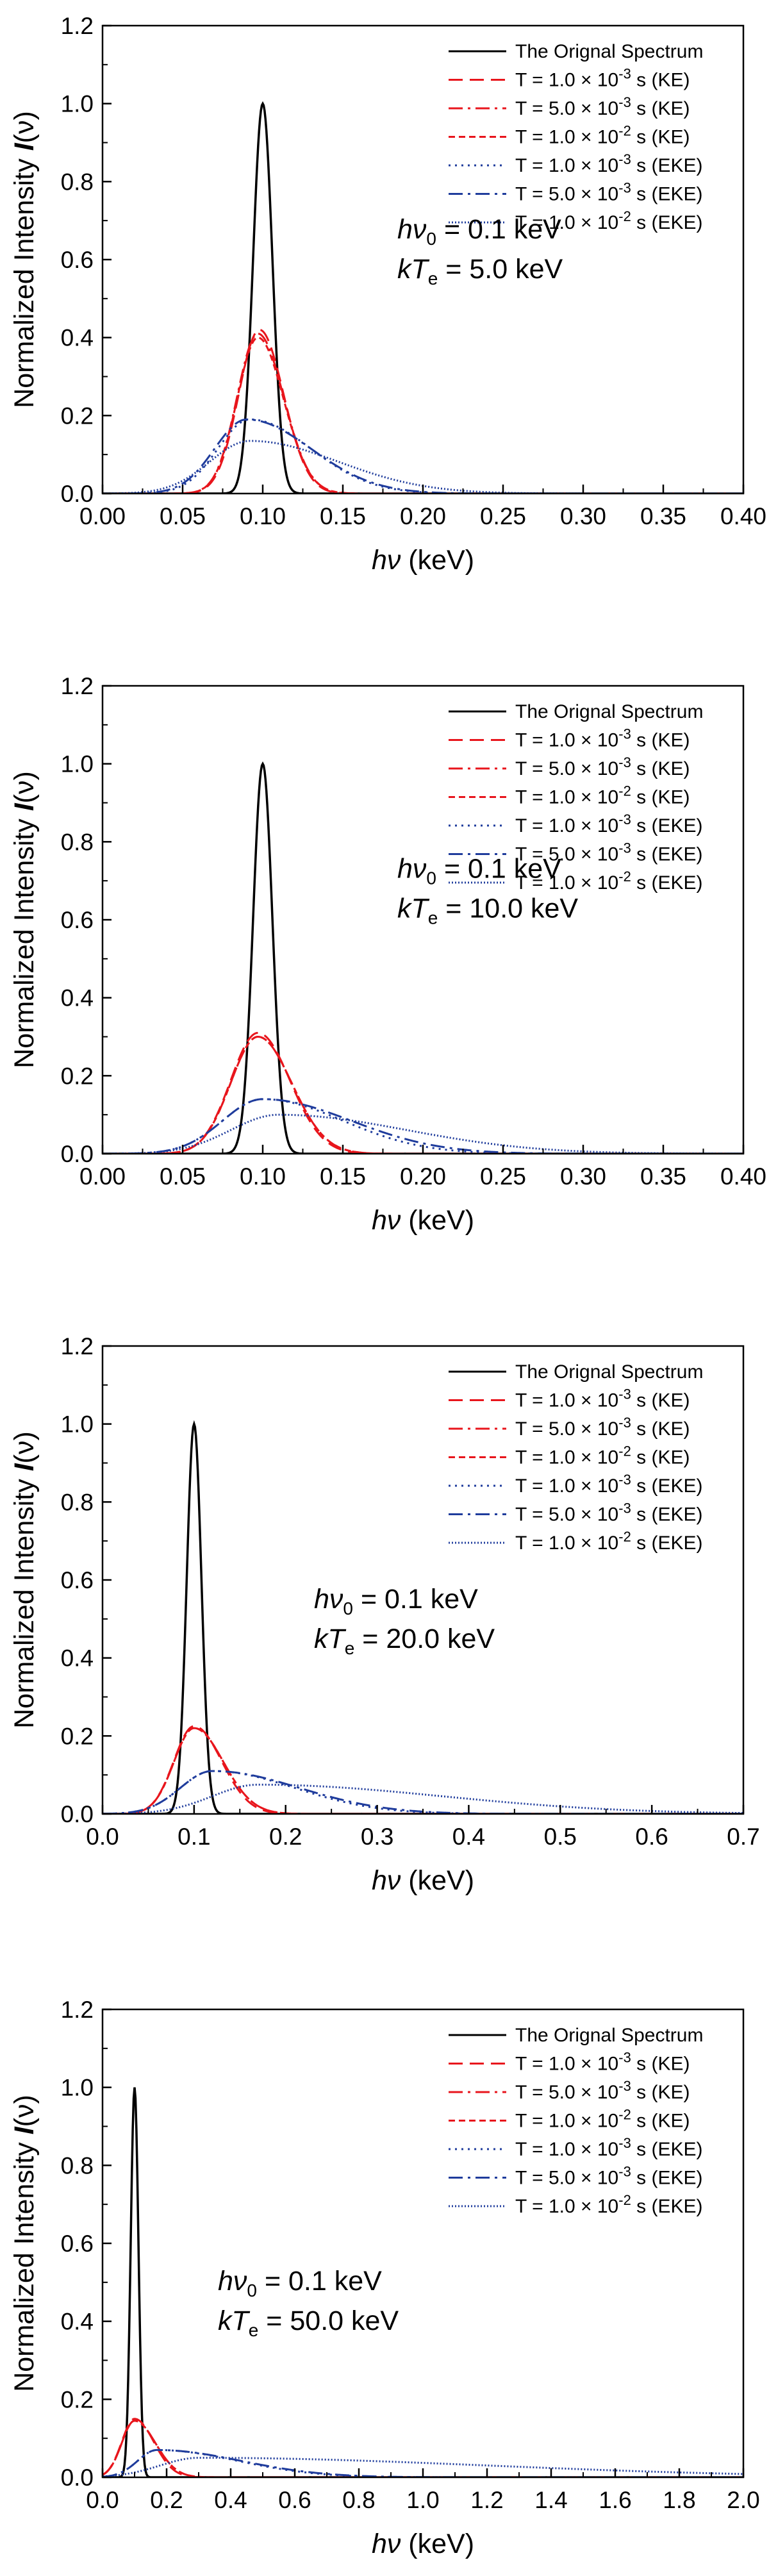 The height and width of the screenshot is (2576, 769). I want to click on annotation-electron-temperature: kTe = 10.0 keV, so click(487, 910).